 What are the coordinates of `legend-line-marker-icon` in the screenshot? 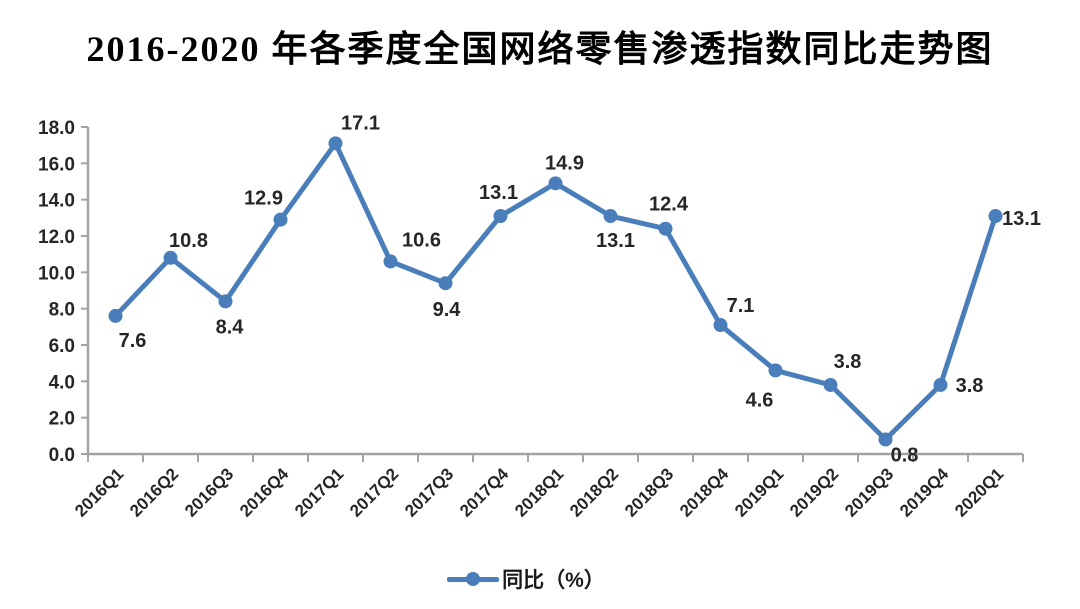 It's located at (473, 579).